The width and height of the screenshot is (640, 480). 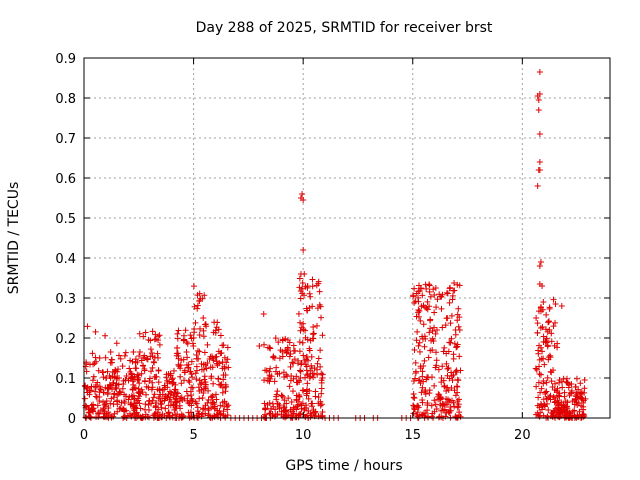 What do you see at coordinates (65, 339) in the screenshot?
I see `y-tick-label: 0.2` at bounding box center [65, 339].